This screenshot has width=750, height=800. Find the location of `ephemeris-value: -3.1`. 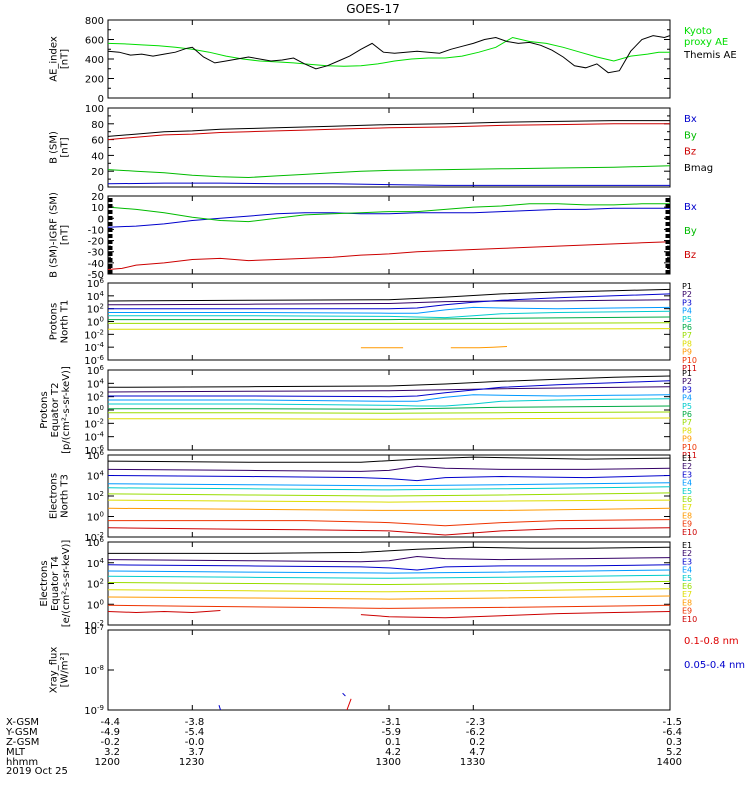

ephemeris-value: -3.1 is located at coordinates (391, 722).